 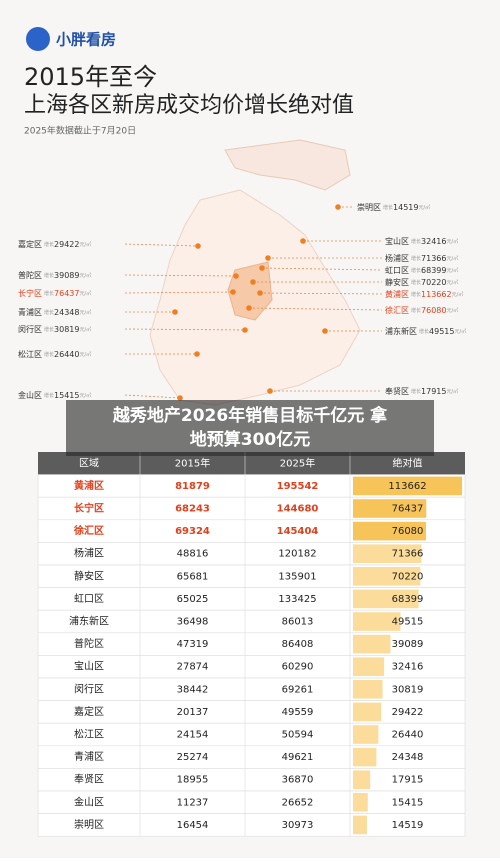 I want to click on cell: 68243, so click(x=192, y=509).